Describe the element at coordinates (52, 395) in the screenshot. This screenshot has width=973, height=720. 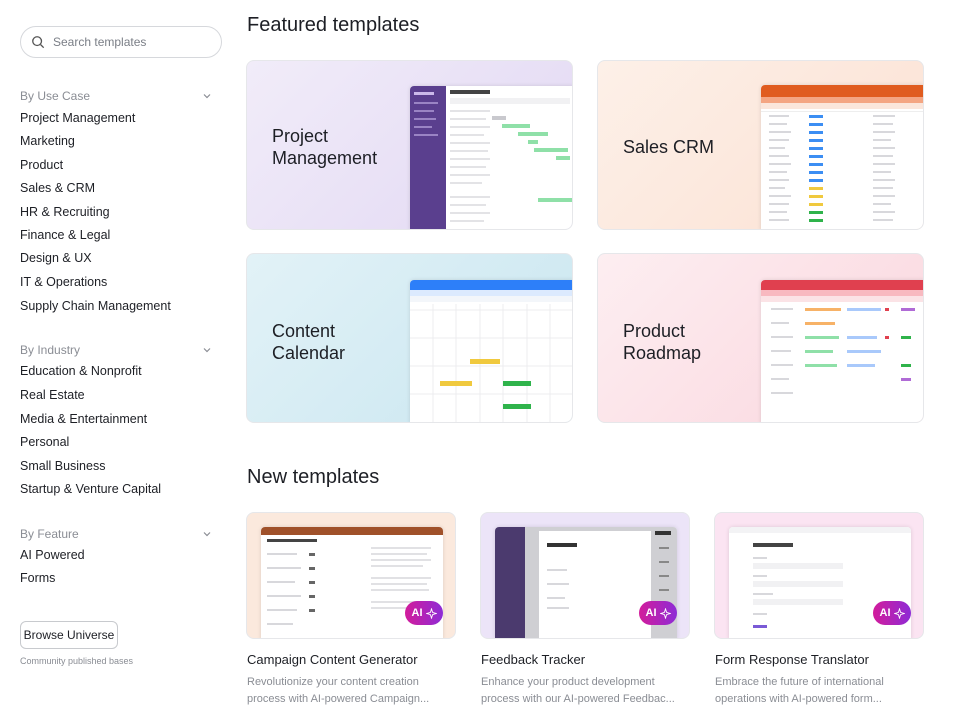
I see `nav-real-estate: Real Estate` at that location.